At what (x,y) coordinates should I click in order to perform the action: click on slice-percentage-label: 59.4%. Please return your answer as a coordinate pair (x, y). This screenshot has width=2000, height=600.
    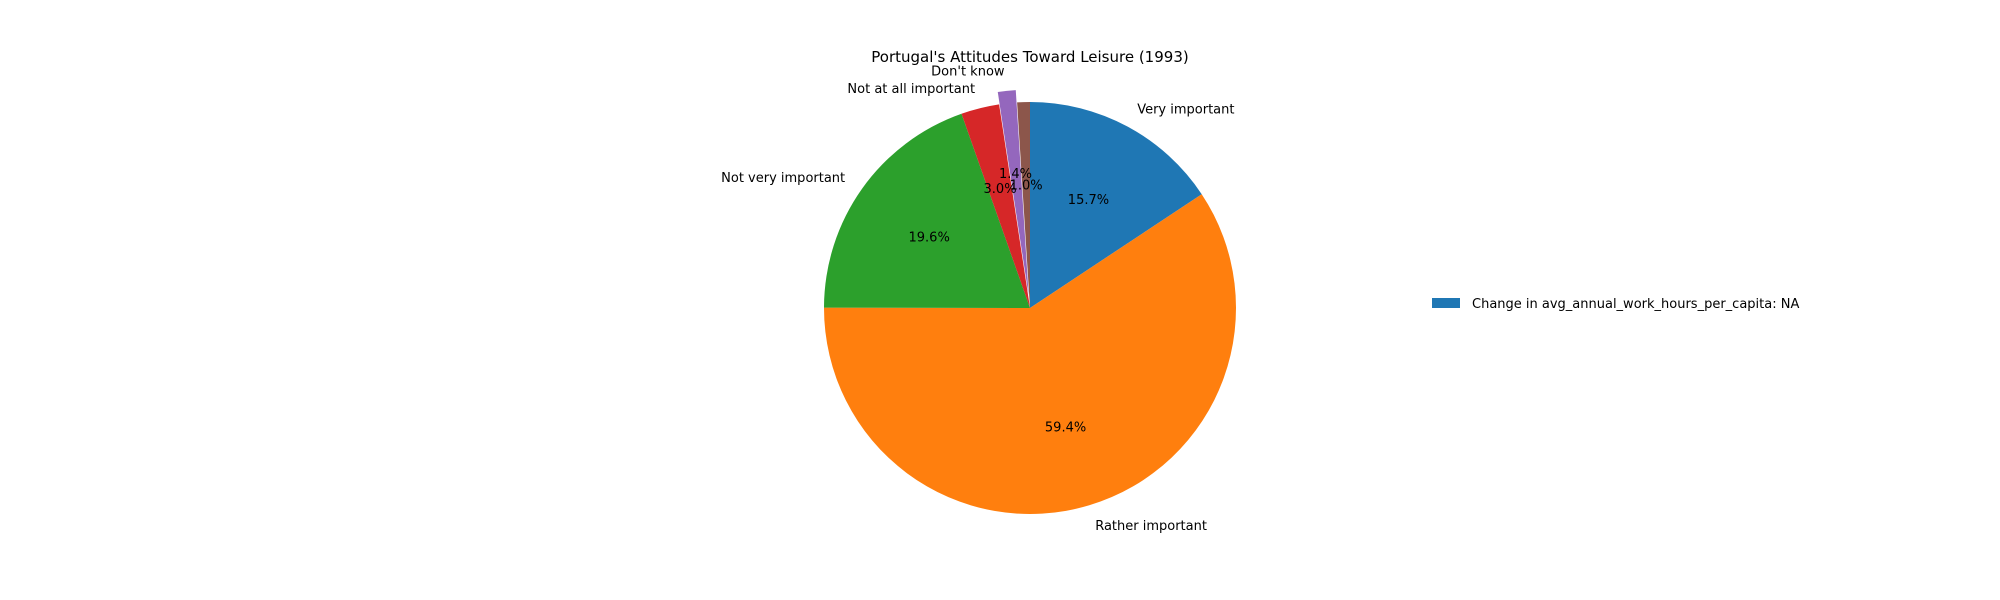
    Looking at the image, I should click on (1065, 427).